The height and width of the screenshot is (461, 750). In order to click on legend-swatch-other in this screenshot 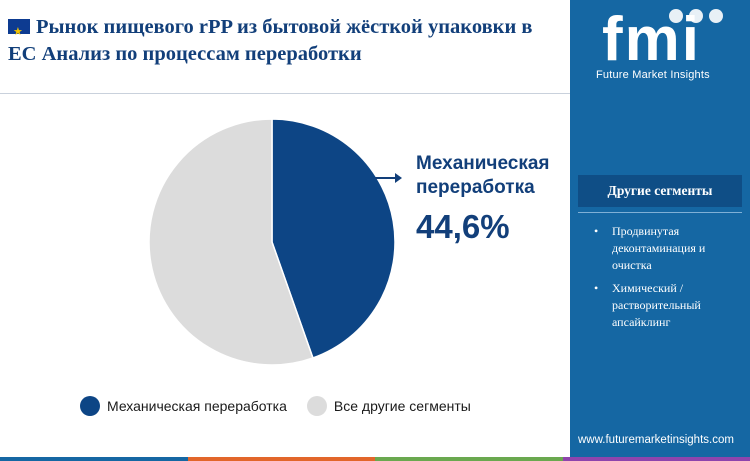, I will do `click(316, 406)`.